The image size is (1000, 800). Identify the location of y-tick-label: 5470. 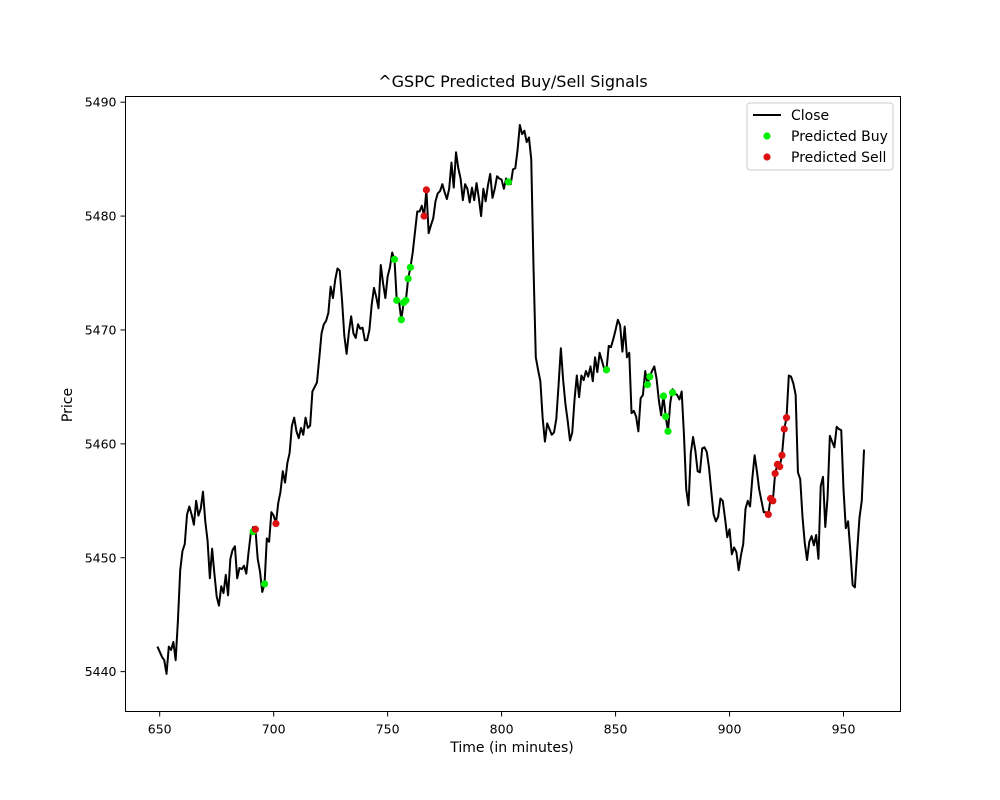
(101, 329).